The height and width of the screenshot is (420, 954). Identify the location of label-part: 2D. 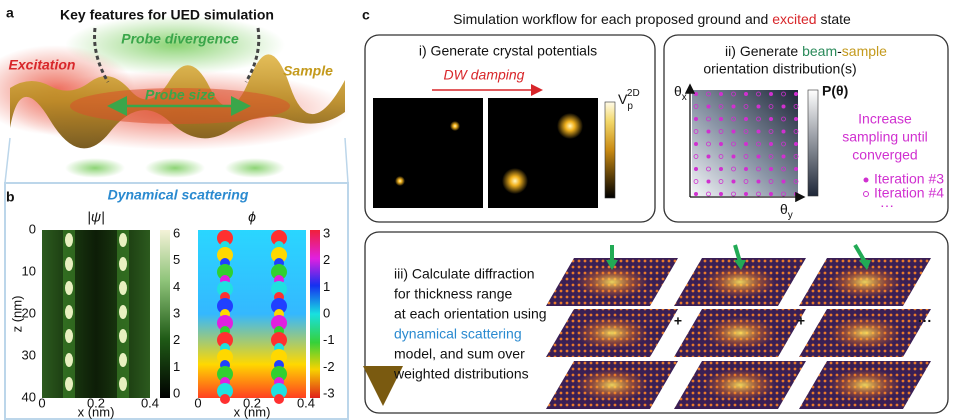
(633, 93).